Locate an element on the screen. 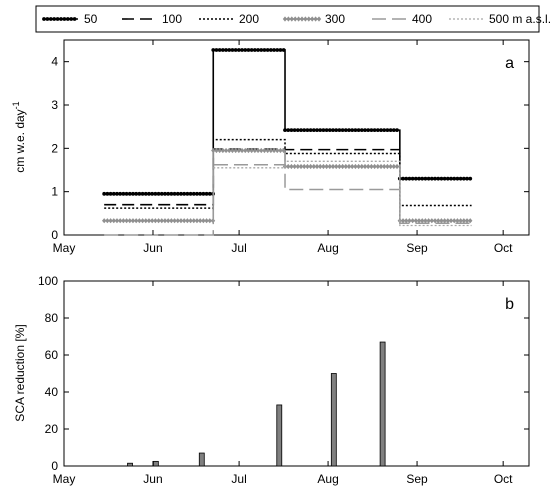  panel-b-bars is located at coordinates (256, 404).